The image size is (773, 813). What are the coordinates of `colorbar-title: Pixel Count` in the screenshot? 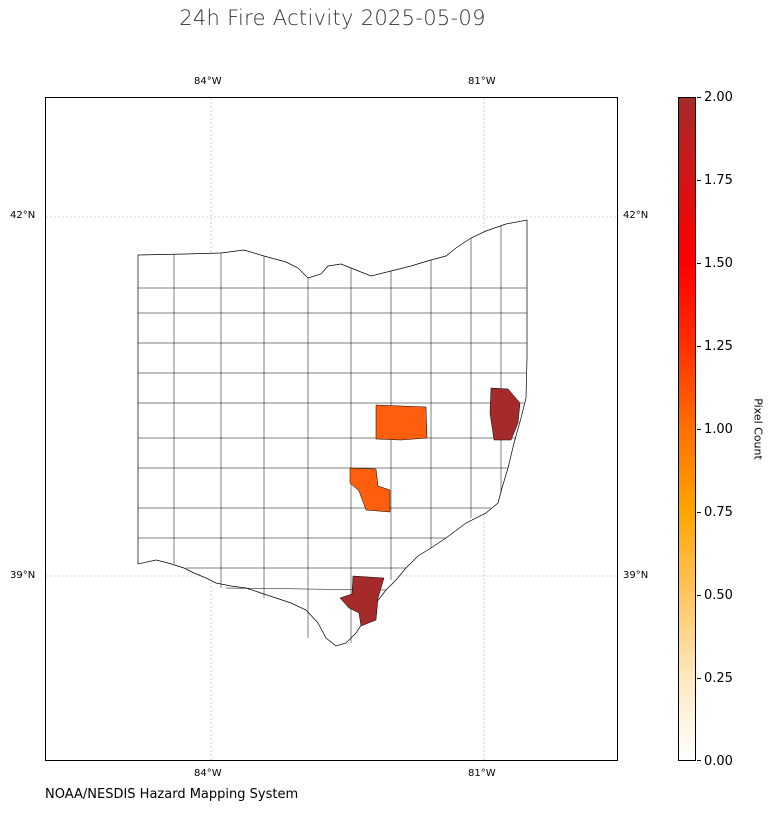 It's located at (758, 429).